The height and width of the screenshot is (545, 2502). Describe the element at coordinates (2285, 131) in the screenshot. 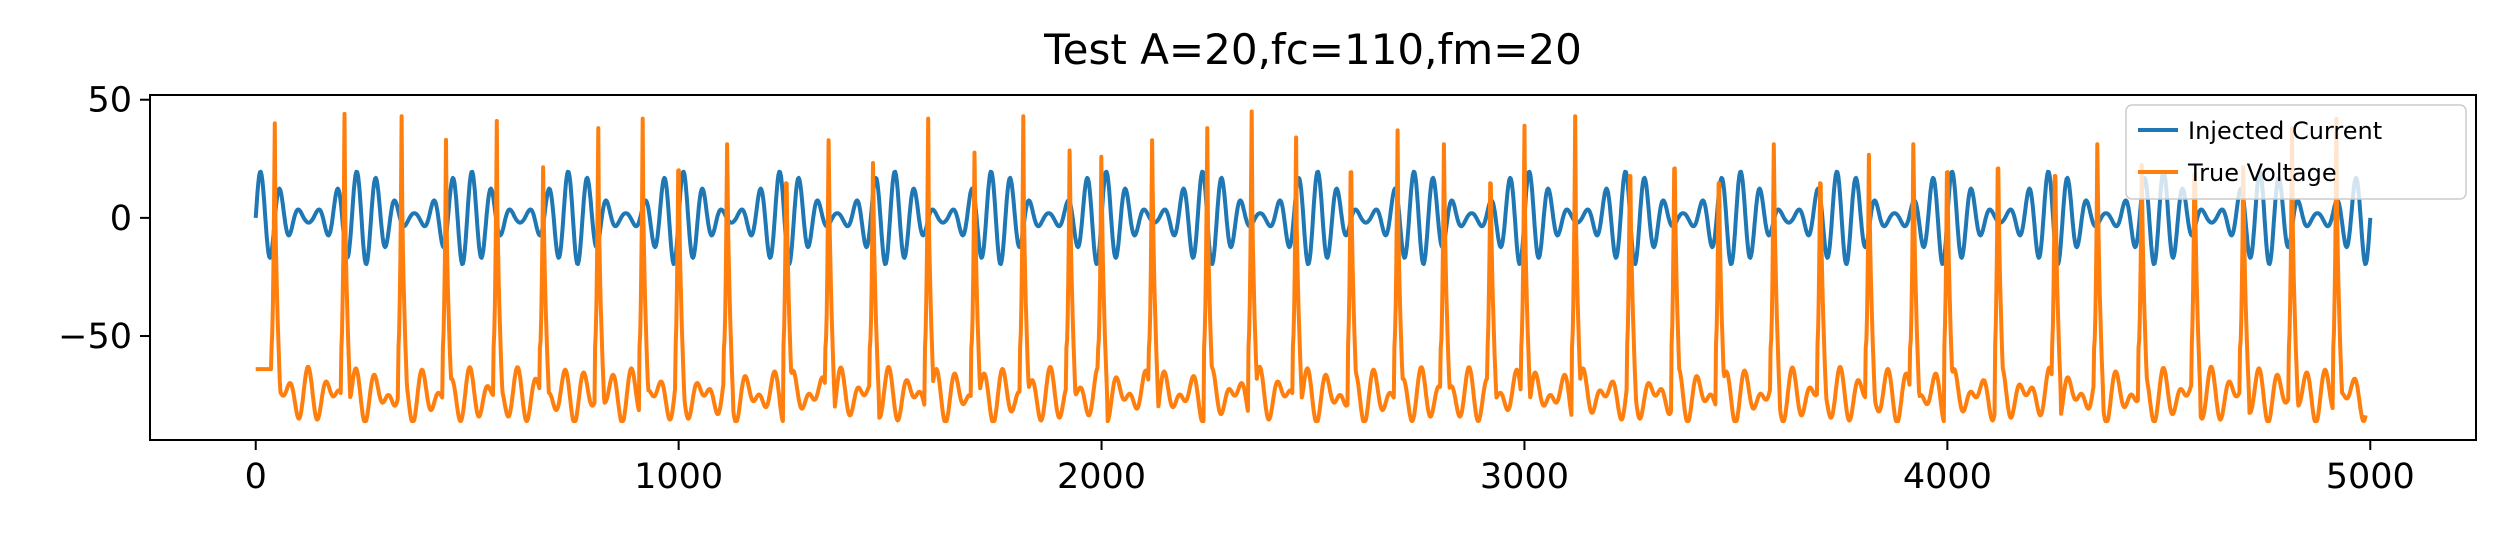

I see `legend-label-injected-current: Injected Current` at that location.